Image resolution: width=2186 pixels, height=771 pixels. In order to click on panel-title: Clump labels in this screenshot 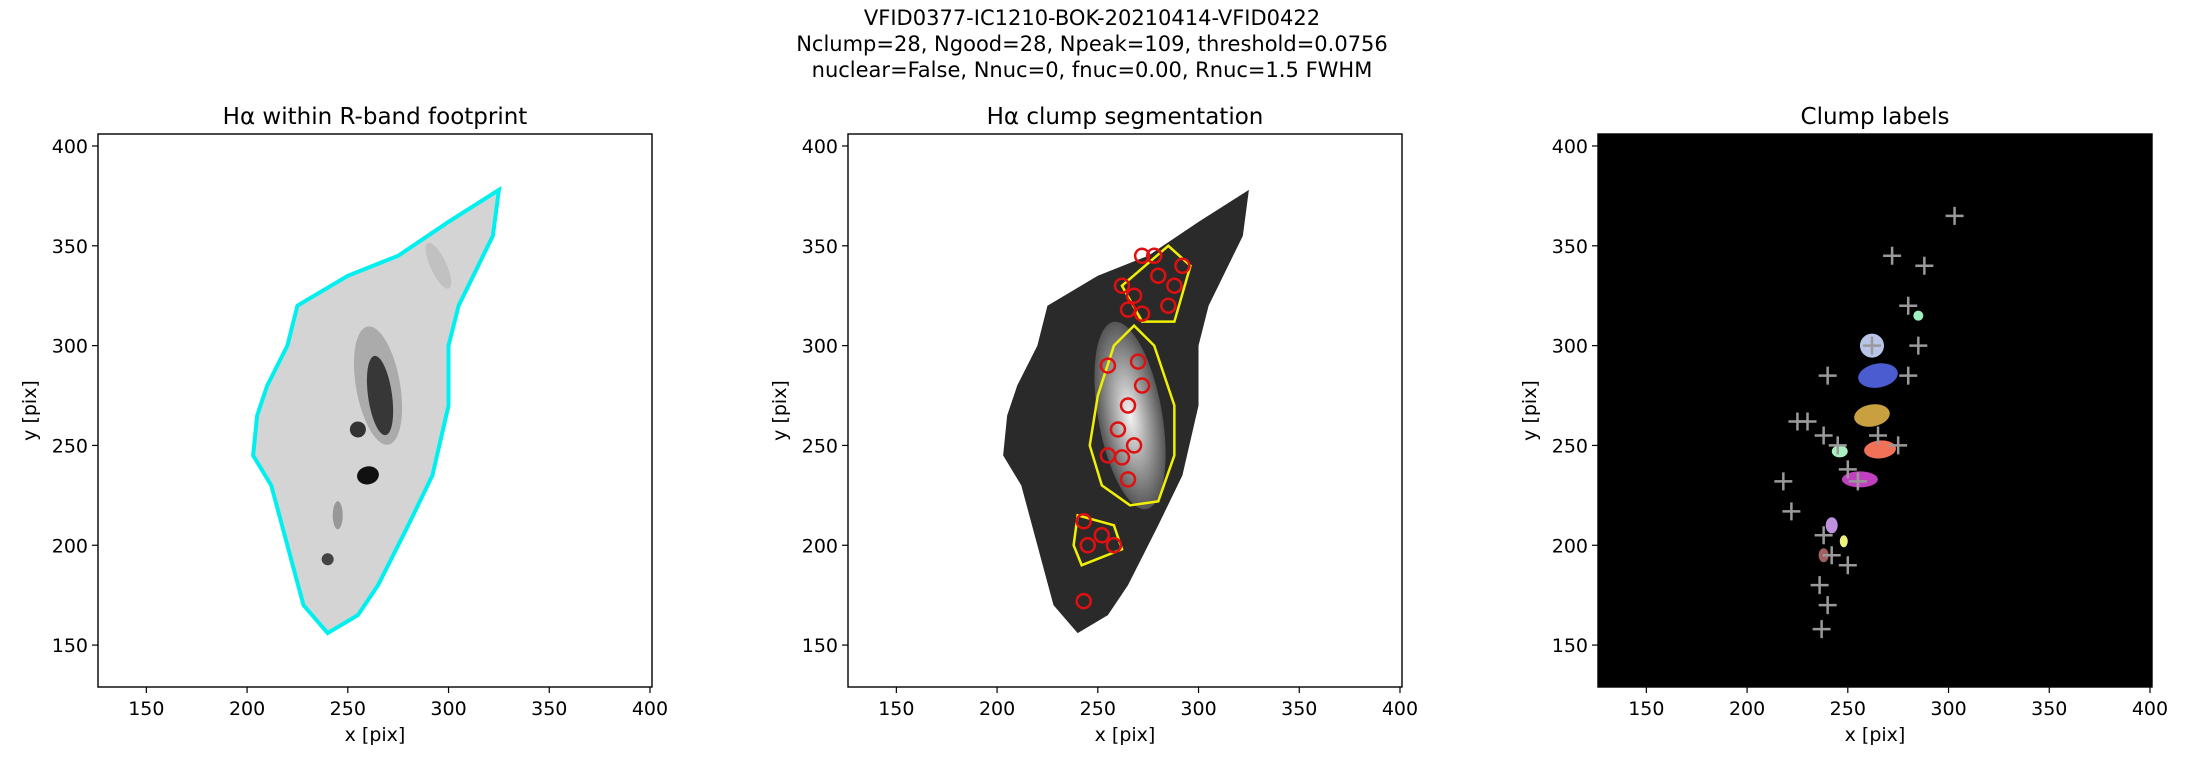, I will do `click(1875, 117)`.